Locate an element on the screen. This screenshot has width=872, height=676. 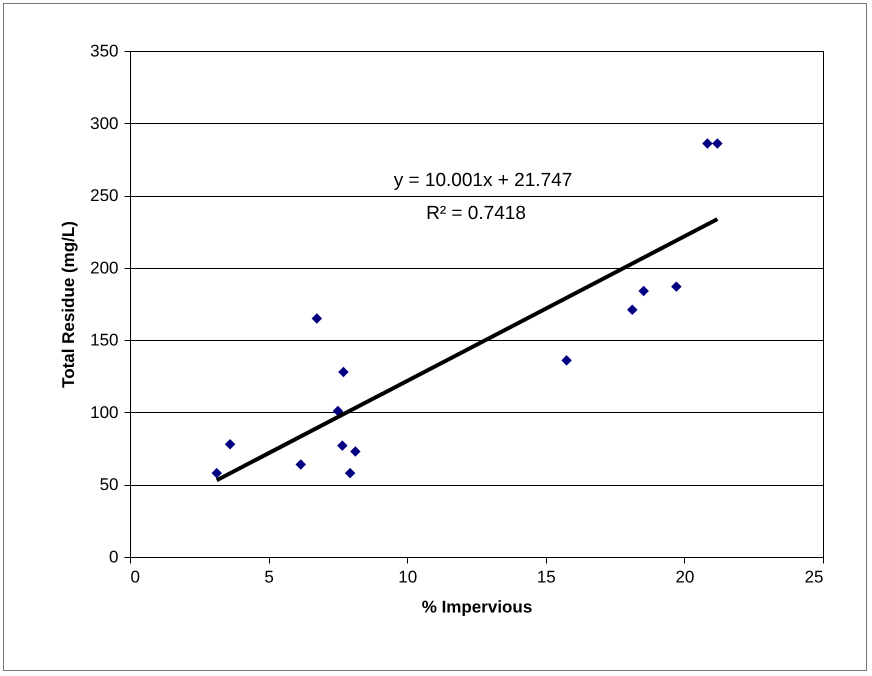
y-tick-label: 100 is located at coordinates (104, 412).